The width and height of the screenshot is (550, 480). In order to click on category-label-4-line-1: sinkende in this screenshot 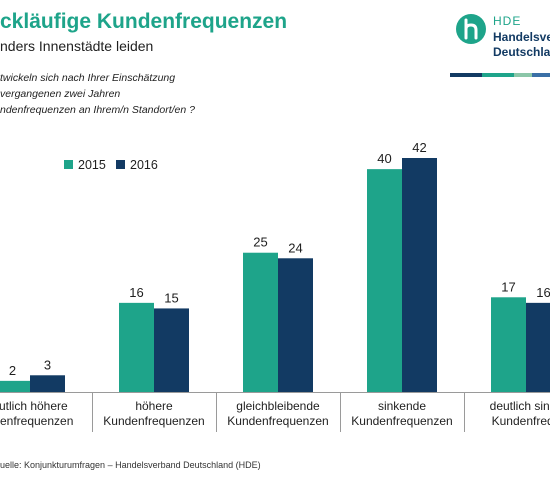, I will do `click(402, 406)`.